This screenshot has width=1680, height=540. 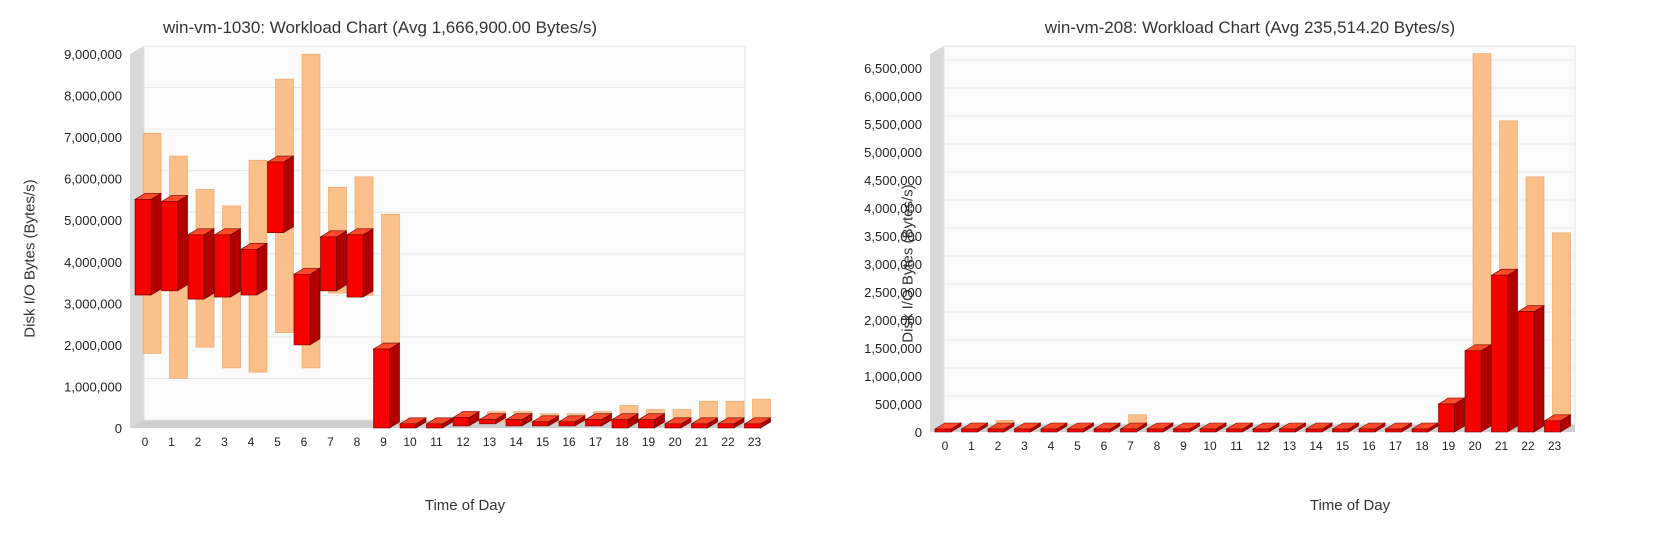 What do you see at coordinates (1350, 505) in the screenshot?
I see `x-axis-label: Time of Day` at bounding box center [1350, 505].